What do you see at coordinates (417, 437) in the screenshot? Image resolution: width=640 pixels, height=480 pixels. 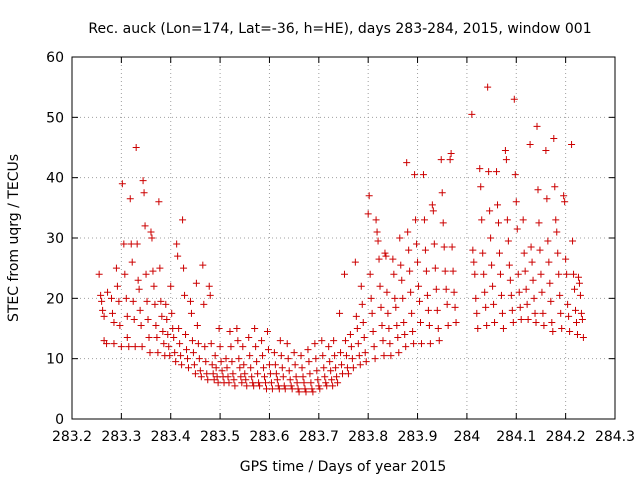 I see `x-tick-label: 283.9` at bounding box center [417, 437].